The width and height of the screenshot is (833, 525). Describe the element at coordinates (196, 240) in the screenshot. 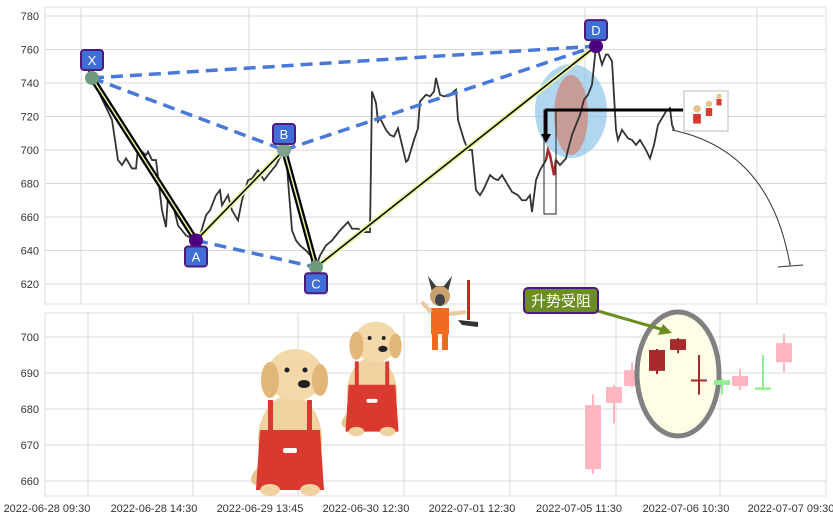

I see `pattern-point-a` at that location.